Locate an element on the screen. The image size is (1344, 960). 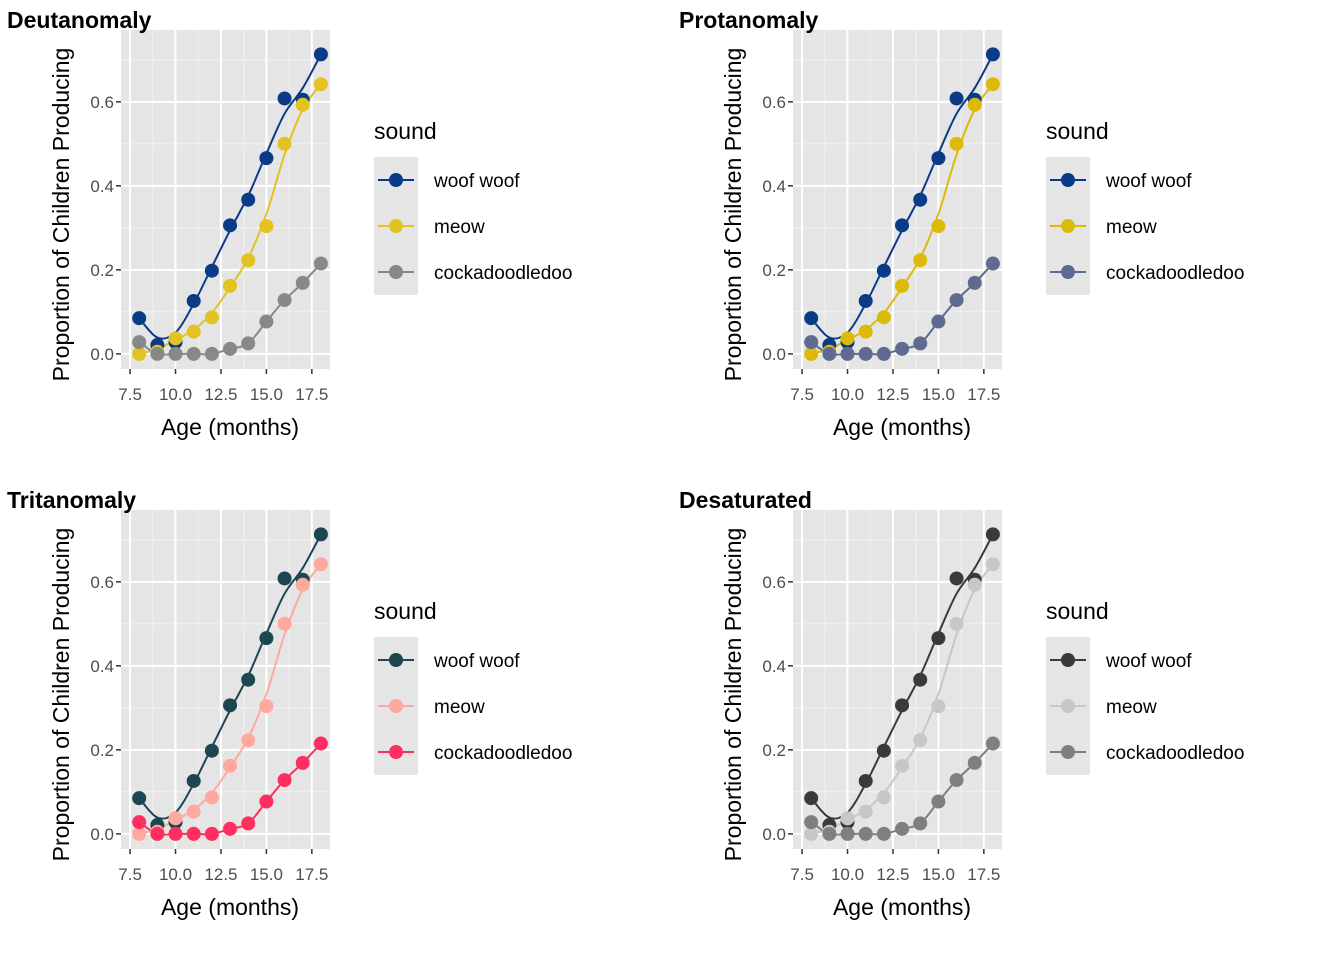
chart-title: Deutanomaly is located at coordinates (79, 20).